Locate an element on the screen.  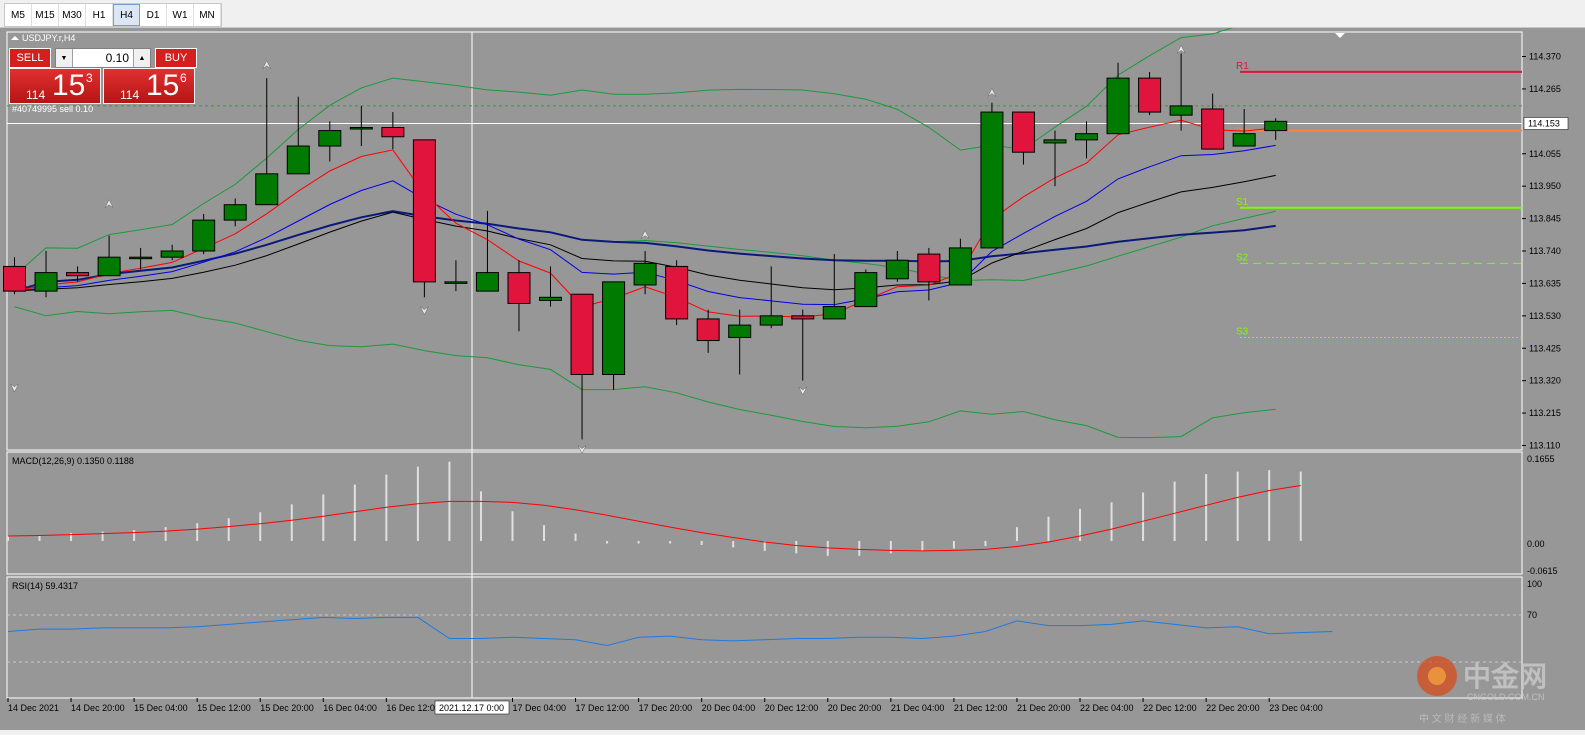
lot-increase-arrow-icon: ▲ is located at coordinates (141, 58).